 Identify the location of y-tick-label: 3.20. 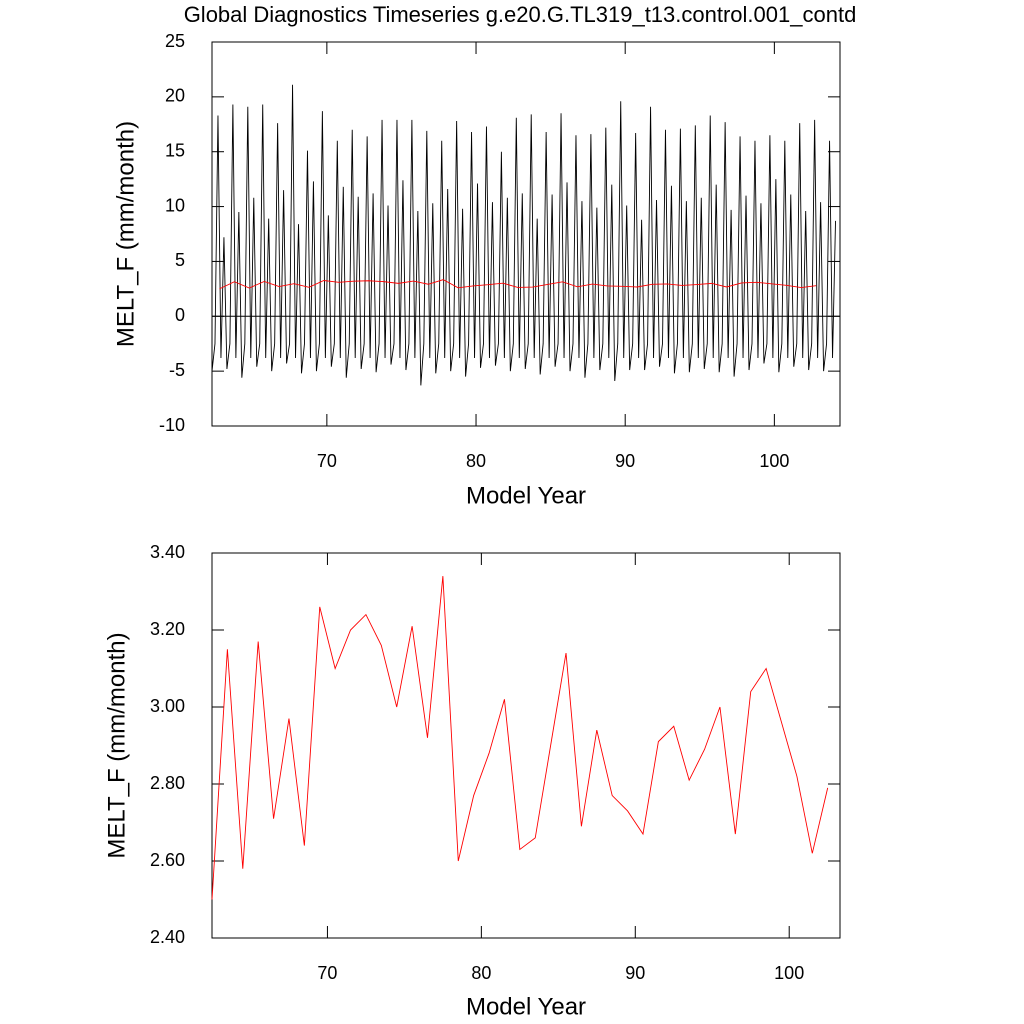
(167, 629).